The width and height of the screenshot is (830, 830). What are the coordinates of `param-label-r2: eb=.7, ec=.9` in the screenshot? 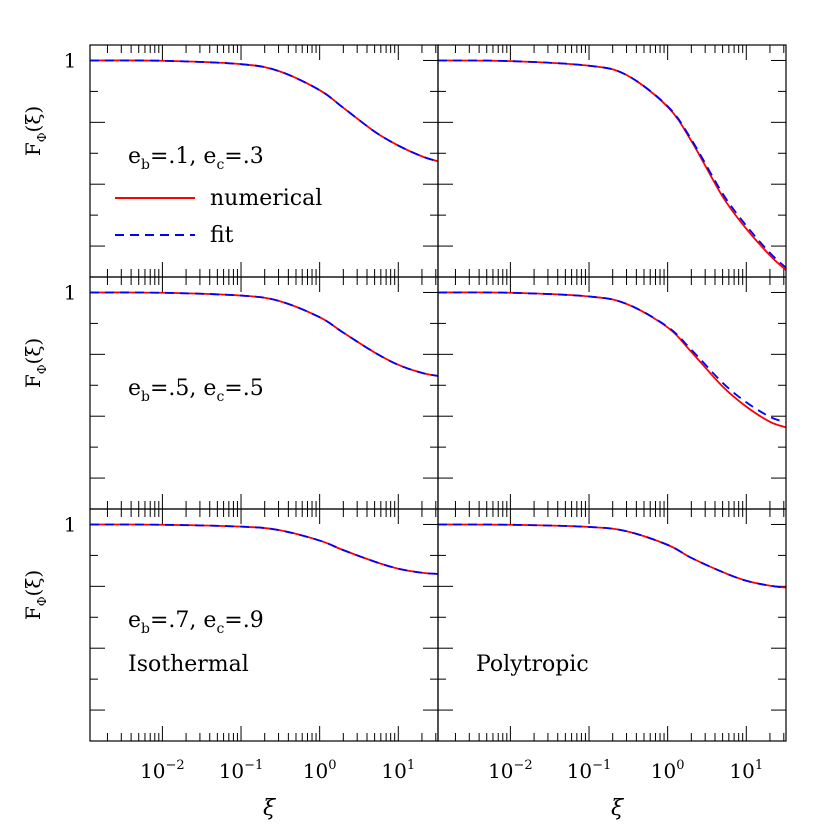 It's located at (196, 622).